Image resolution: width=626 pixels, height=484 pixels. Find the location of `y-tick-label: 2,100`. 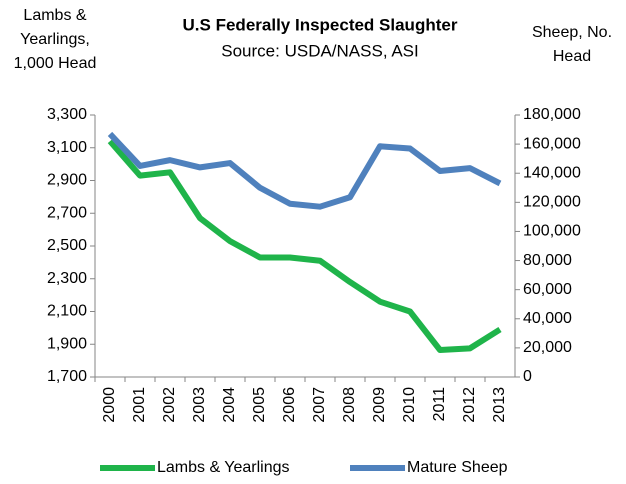

y-tick-label: 2,100 is located at coordinates (67, 311).